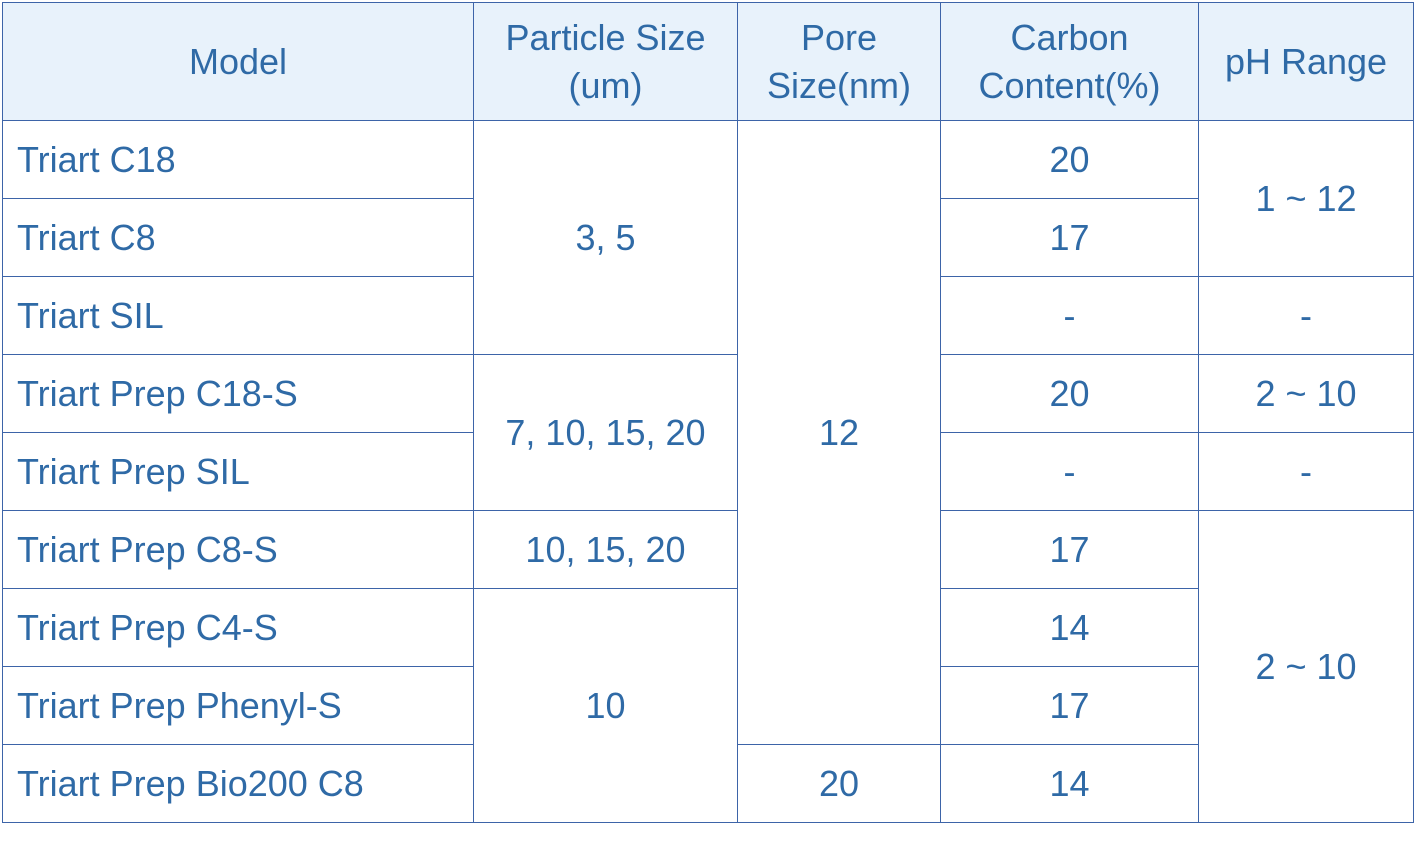 This screenshot has width=1415, height=843. Describe the element at coordinates (605, 237) in the screenshot. I see `particle-cell: 3, 5` at that location.